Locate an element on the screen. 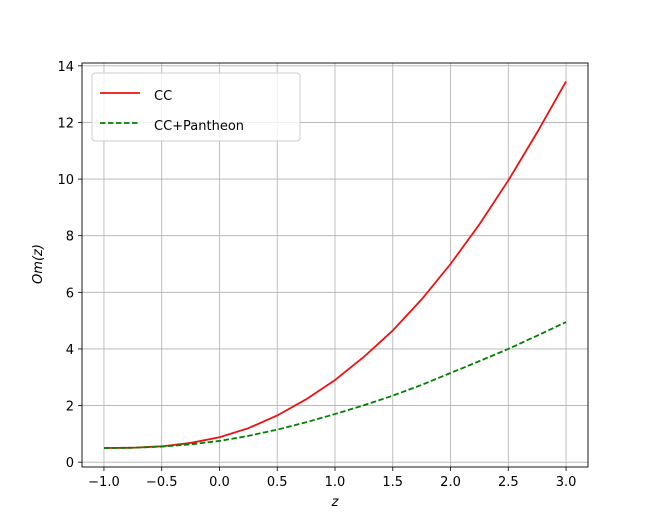 This screenshot has height=523, width=654. legend: CC CC+Pantheon is located at coordinates (196, 107).